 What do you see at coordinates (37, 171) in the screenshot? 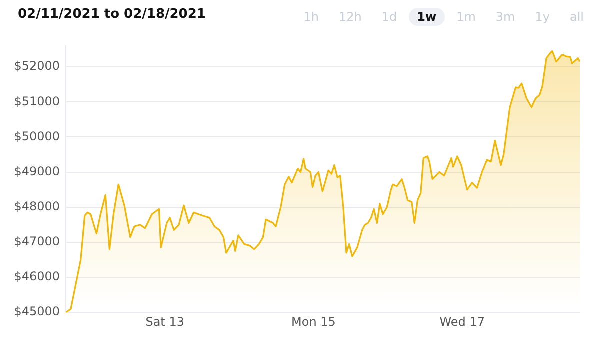
I see `y-tick-label: $49000` at bounding box center [37, 171].